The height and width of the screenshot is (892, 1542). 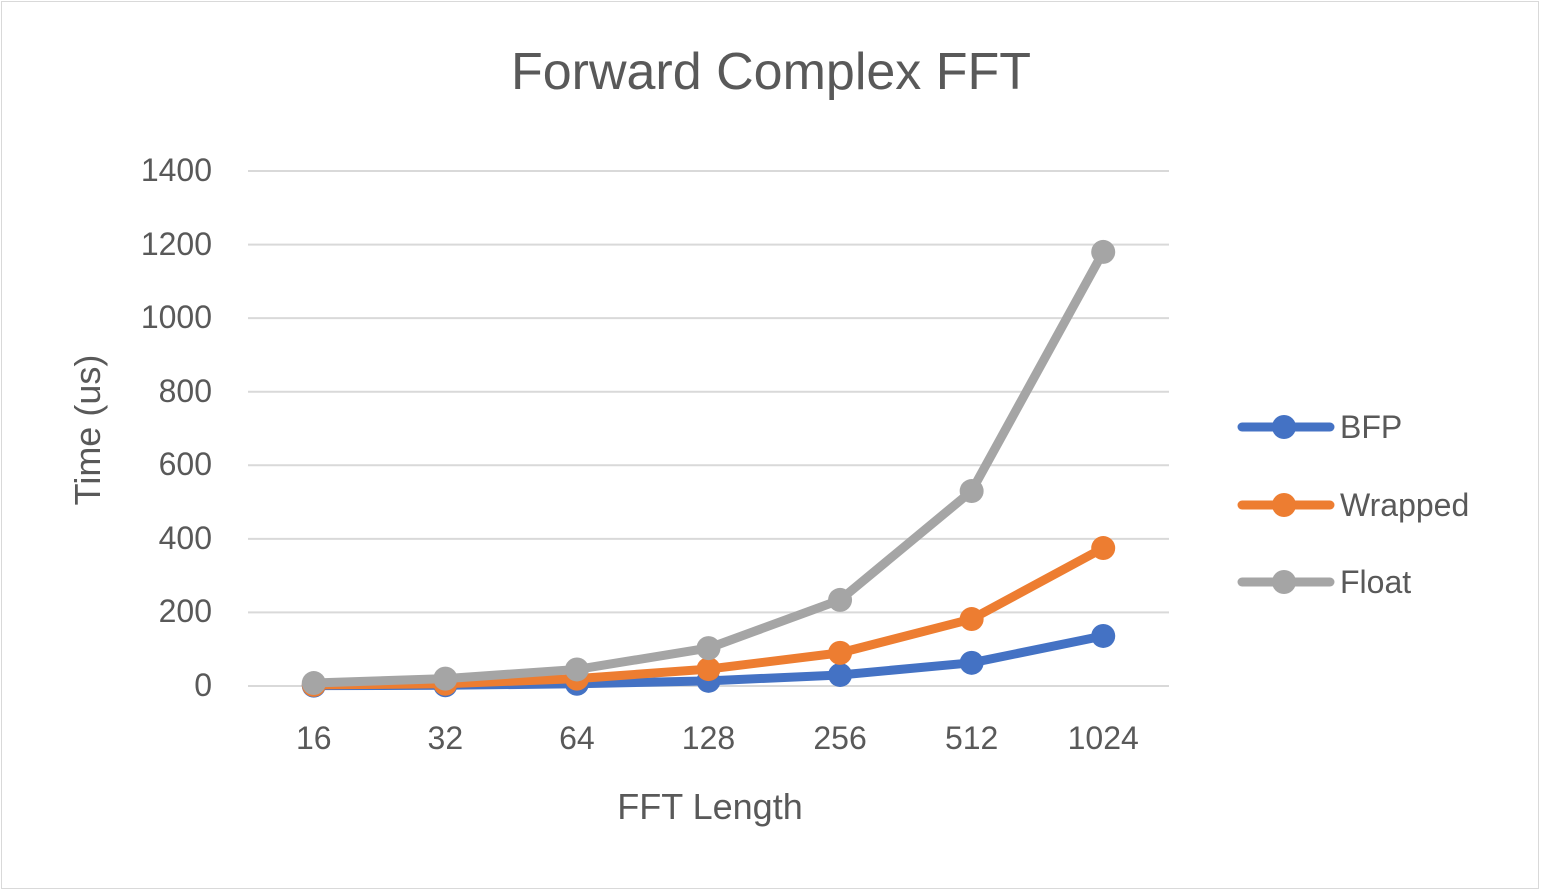 What do you see at coordinates (577, 738) in the screenshot?
I see `x-tick-label: 64` at bounding box center [577, 738].